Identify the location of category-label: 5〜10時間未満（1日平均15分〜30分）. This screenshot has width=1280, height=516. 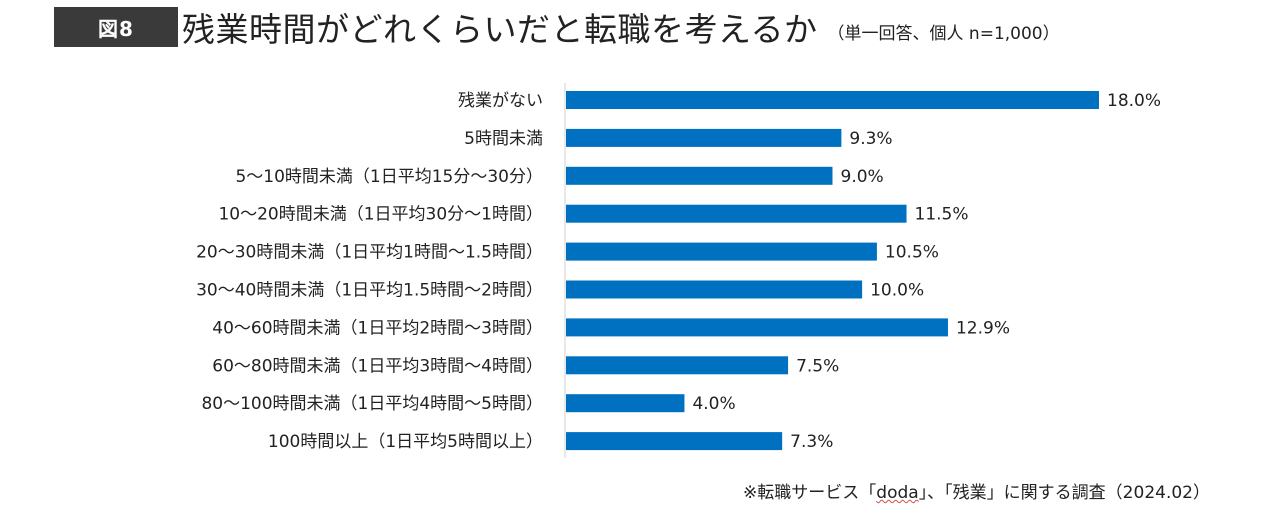
(389, 177).